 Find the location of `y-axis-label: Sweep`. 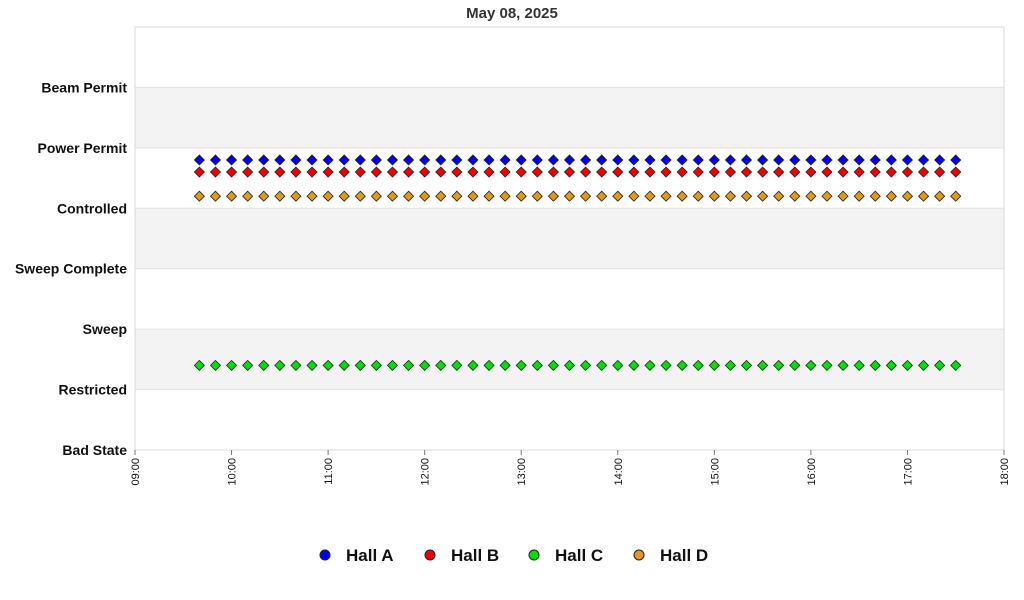

y-axis-label: Sweep is located at coordinates (105, 329).